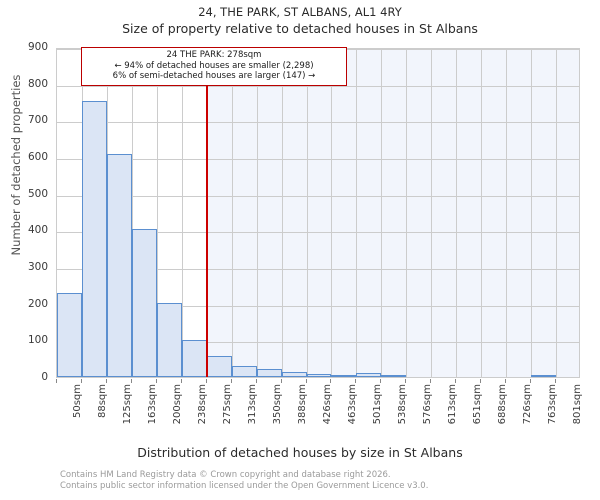 Image resolution: width=600 pixels, height=500 pixels. I want to click on x-axis-tick-label: 238sqm, so click(203, 404).